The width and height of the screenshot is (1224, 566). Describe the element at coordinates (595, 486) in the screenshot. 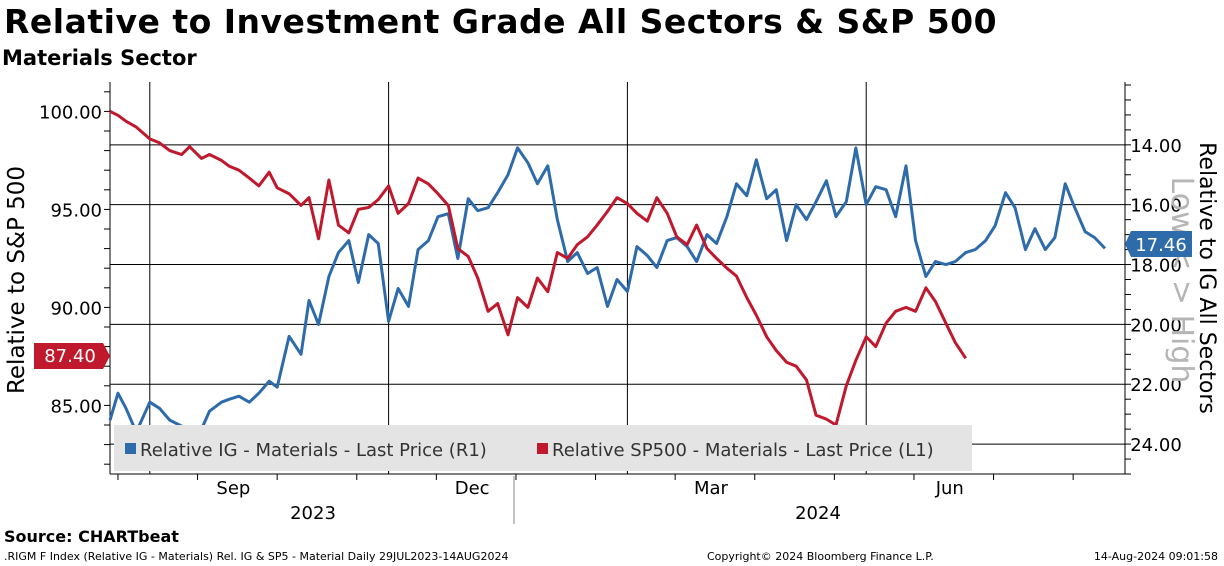

I see `x-ticks: Sep Dec Mar Jun` at that location.